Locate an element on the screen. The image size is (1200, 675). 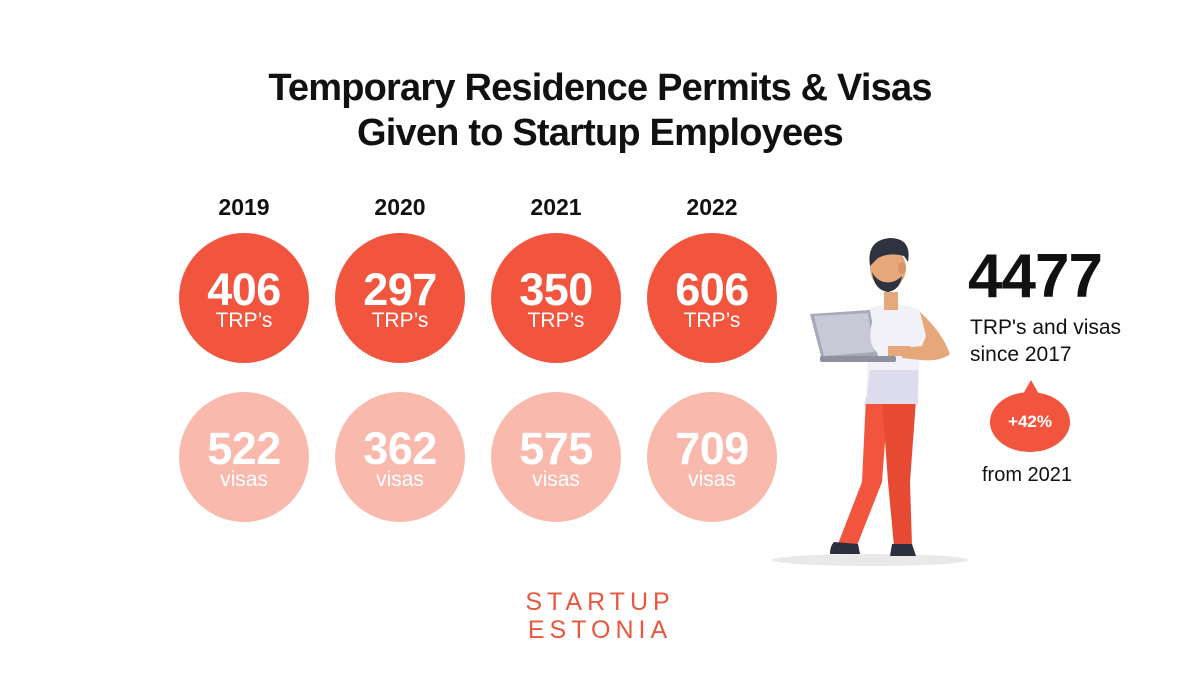
trp-circle-2019: 406 TRP’s is located at coordinates (244, 298).